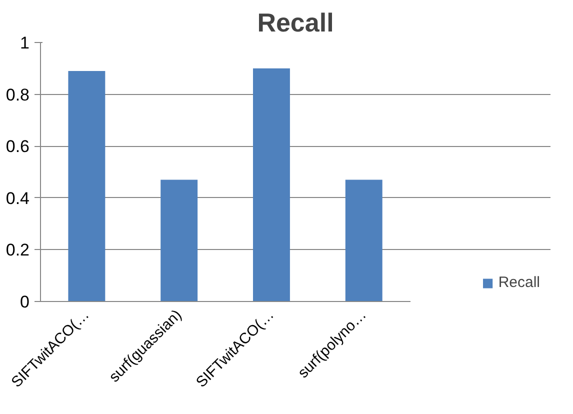 The height and width of the screenshot is (414, 573). Describe the element at coordinates (25, 302) in the screenshot. I see `y-tick-label: 0` at that location.